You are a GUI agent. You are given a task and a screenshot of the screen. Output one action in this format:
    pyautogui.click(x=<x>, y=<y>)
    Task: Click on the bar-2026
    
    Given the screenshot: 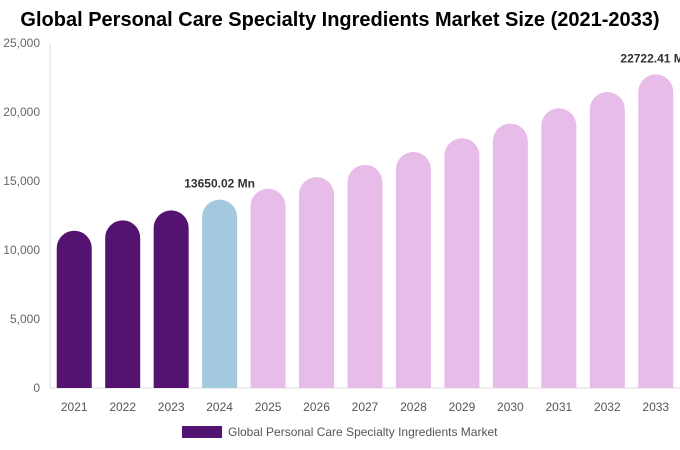 What is the action you would take?
    pyautogui.click(x=317, y=282)
    